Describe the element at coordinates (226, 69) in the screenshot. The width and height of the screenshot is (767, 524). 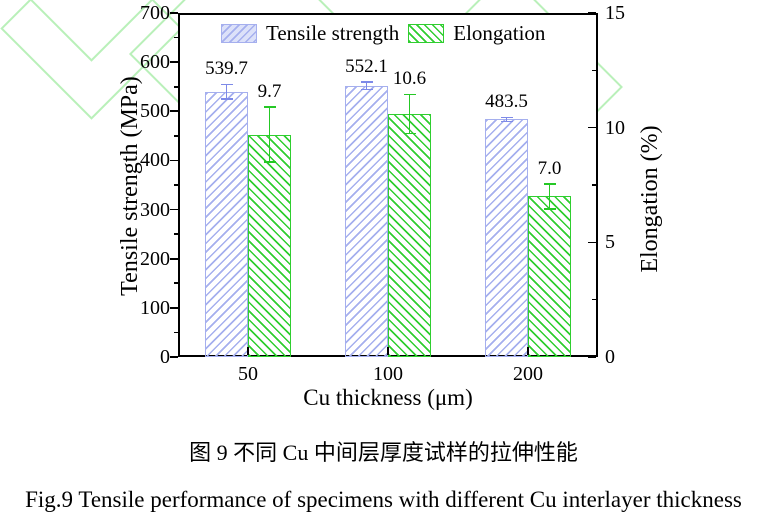
I see `bar-value-label: 539.7` at that location.